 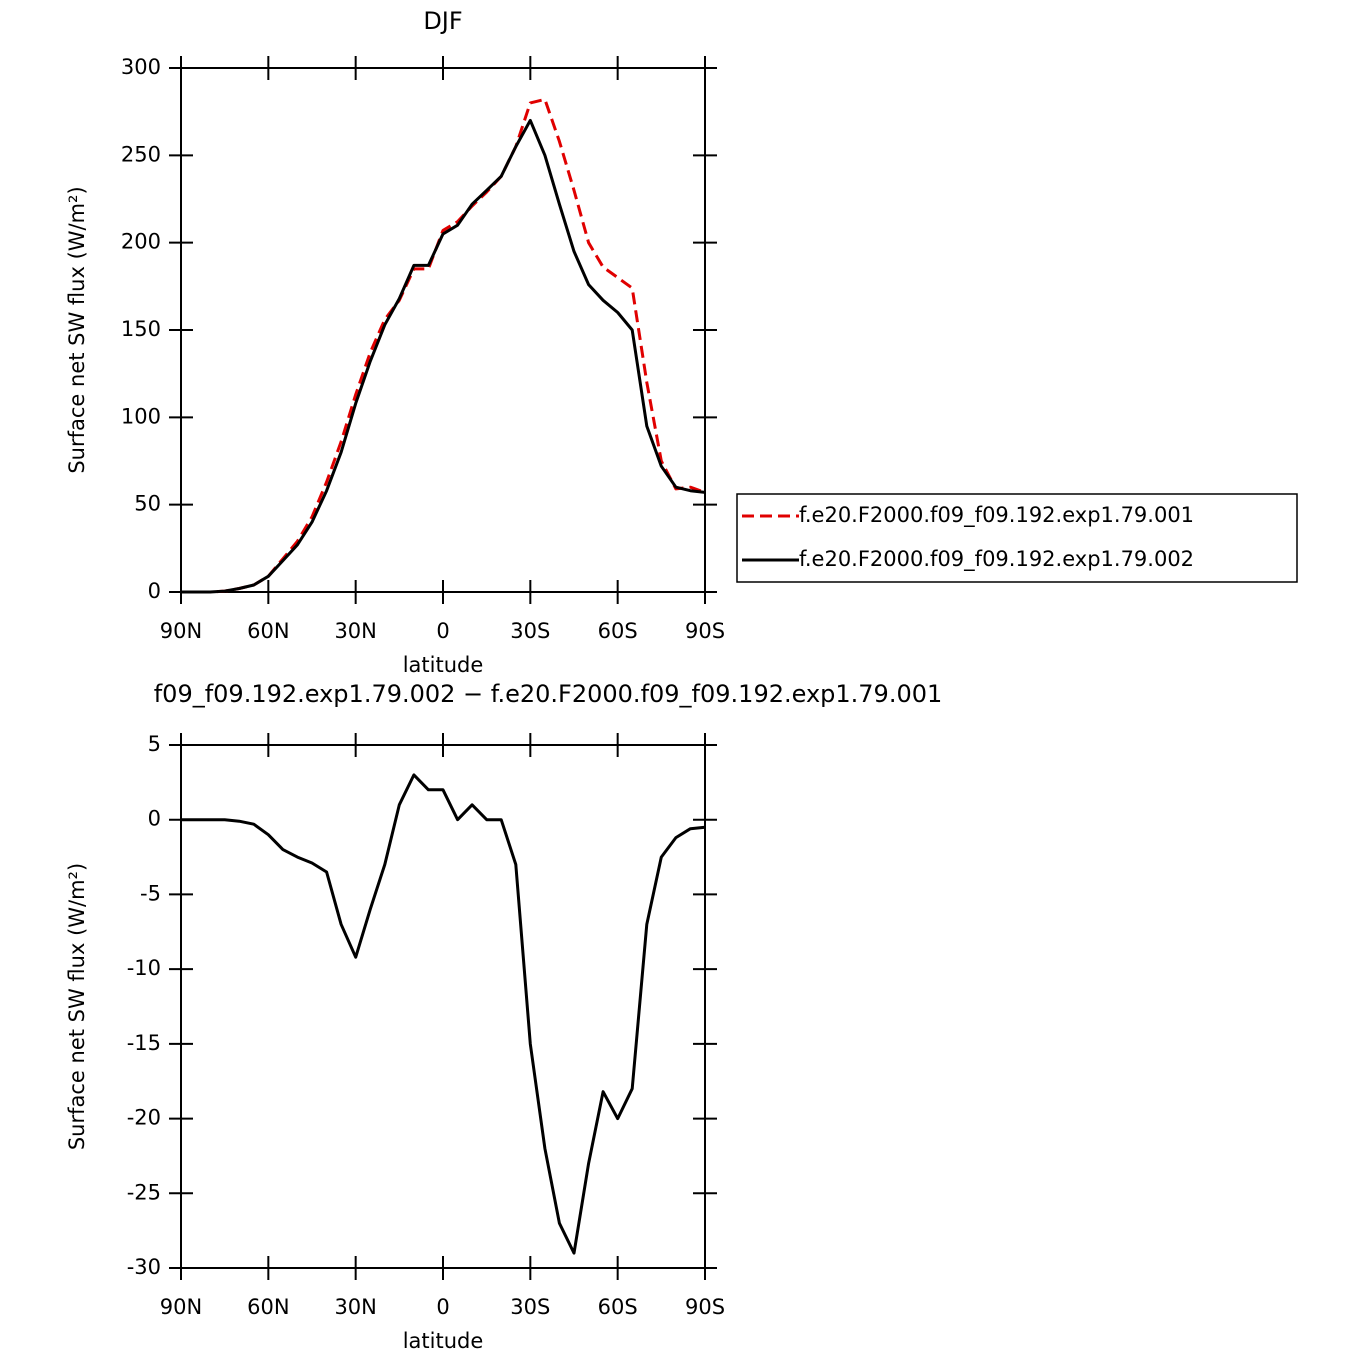 I want to click on y-tick-label: 50, so click(x=147, y=504).